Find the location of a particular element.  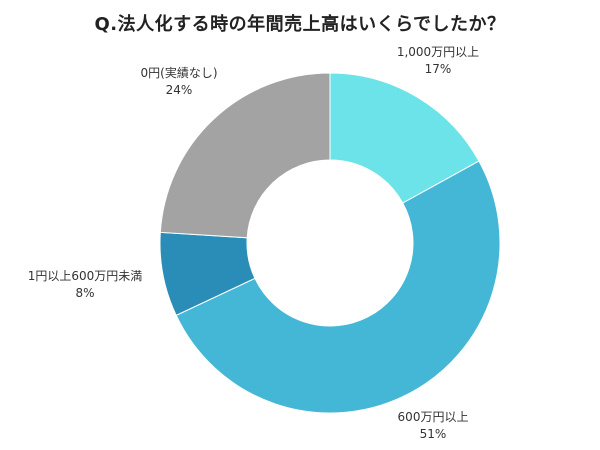

slice-label-1en-600man-miman: 1円以上600万円未満 8% is located at coordinates (85, 285).